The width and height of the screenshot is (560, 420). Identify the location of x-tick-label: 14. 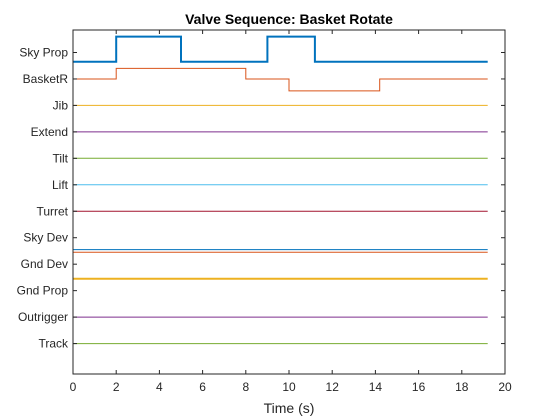
(376, 387).